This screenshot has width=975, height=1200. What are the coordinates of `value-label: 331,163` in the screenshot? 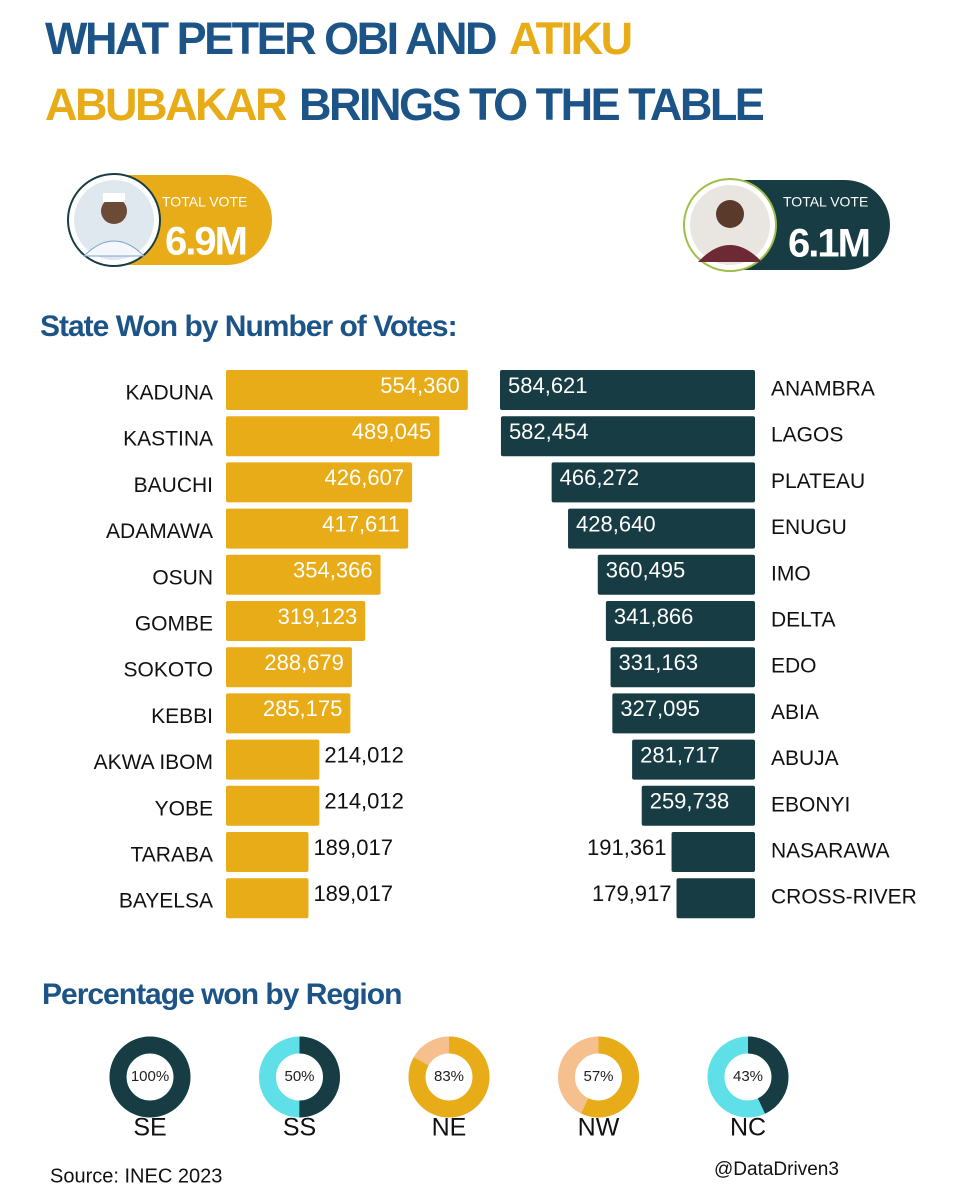 It's located at (659, 662).